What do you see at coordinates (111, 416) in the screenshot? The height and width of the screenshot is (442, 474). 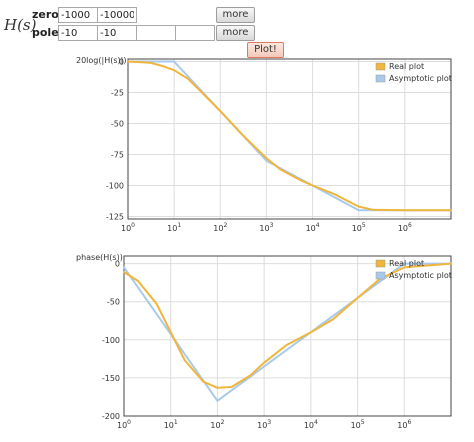 I see `y-tick-label: -200` at bounding box center [111, 416].